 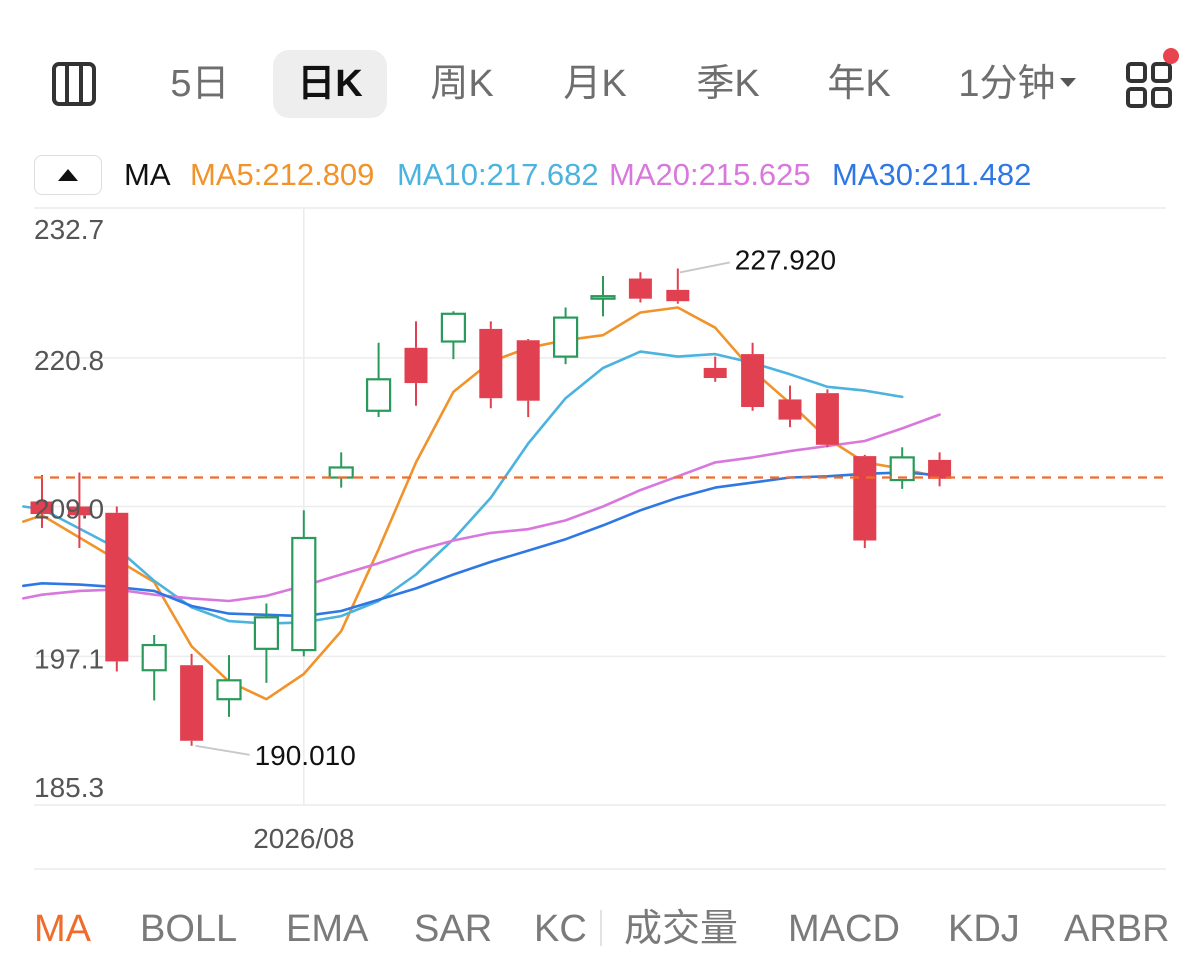 I want to click on x-tick-label: 2026/08, so click(x=303, y=838).